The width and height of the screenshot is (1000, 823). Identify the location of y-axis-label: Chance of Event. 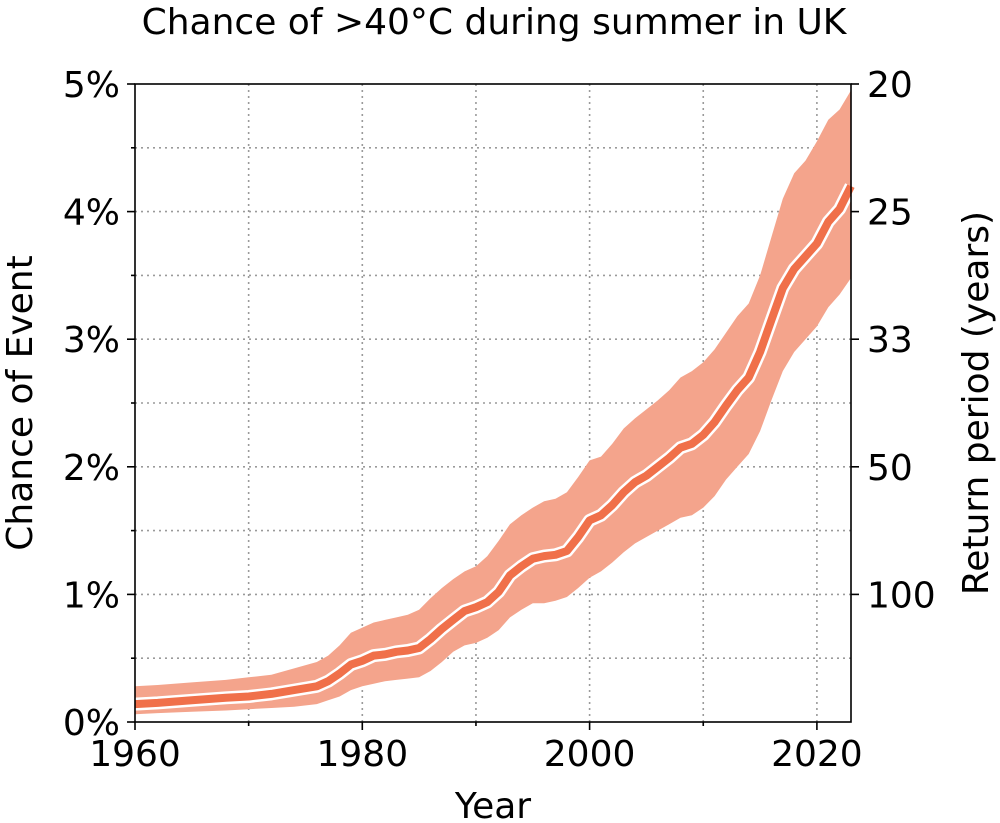
(20, 403).